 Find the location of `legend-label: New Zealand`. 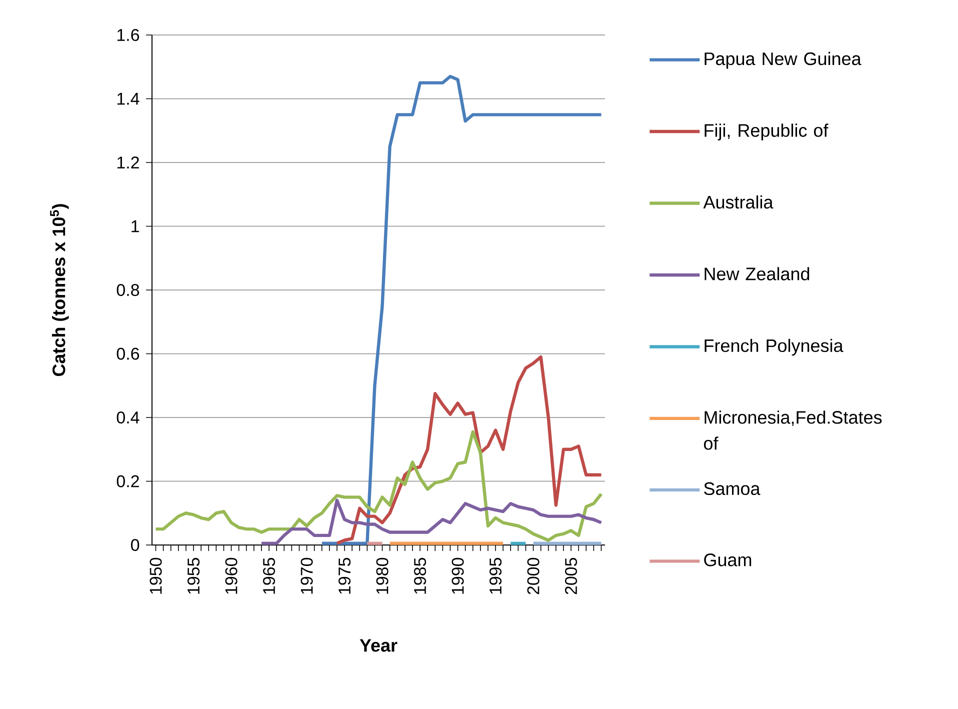

legend-label: New Zealand is located at coordinates (757, 273).